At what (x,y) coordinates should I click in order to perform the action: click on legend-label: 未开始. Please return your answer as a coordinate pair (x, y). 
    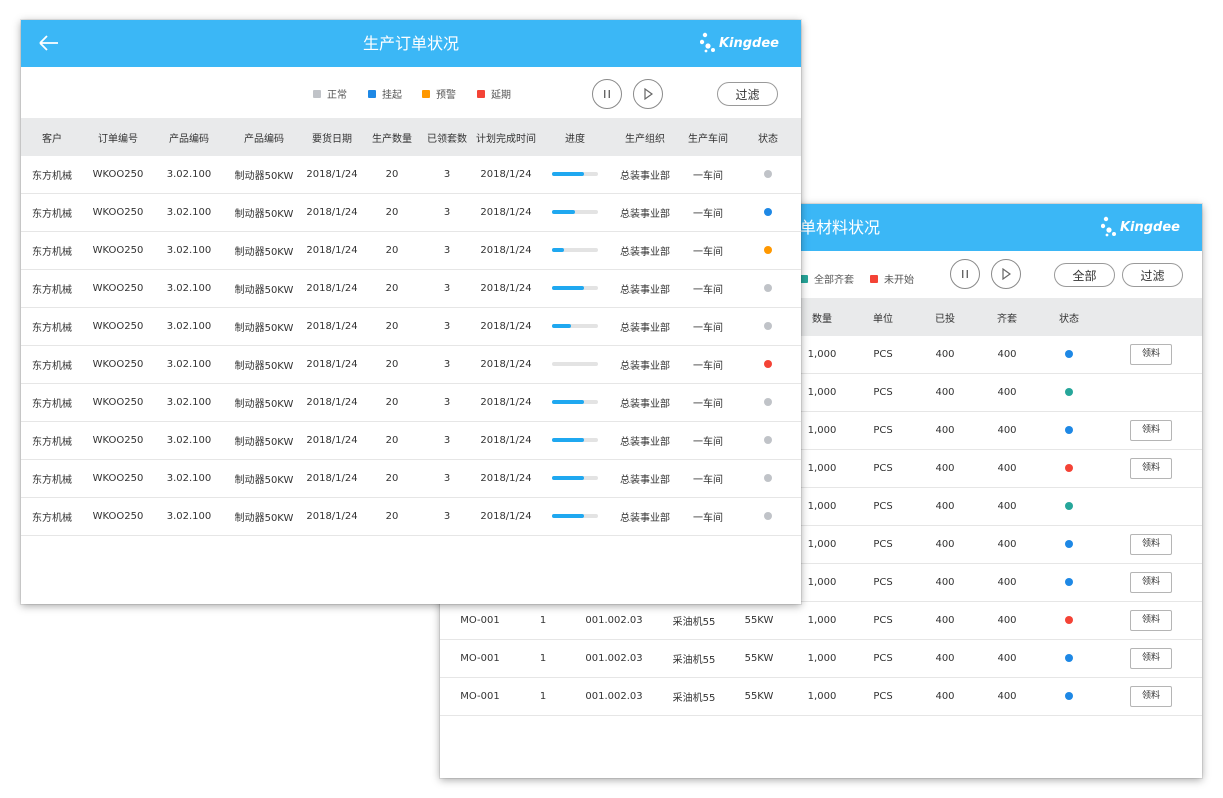
    Looking at the image, I should click on (899, 280).